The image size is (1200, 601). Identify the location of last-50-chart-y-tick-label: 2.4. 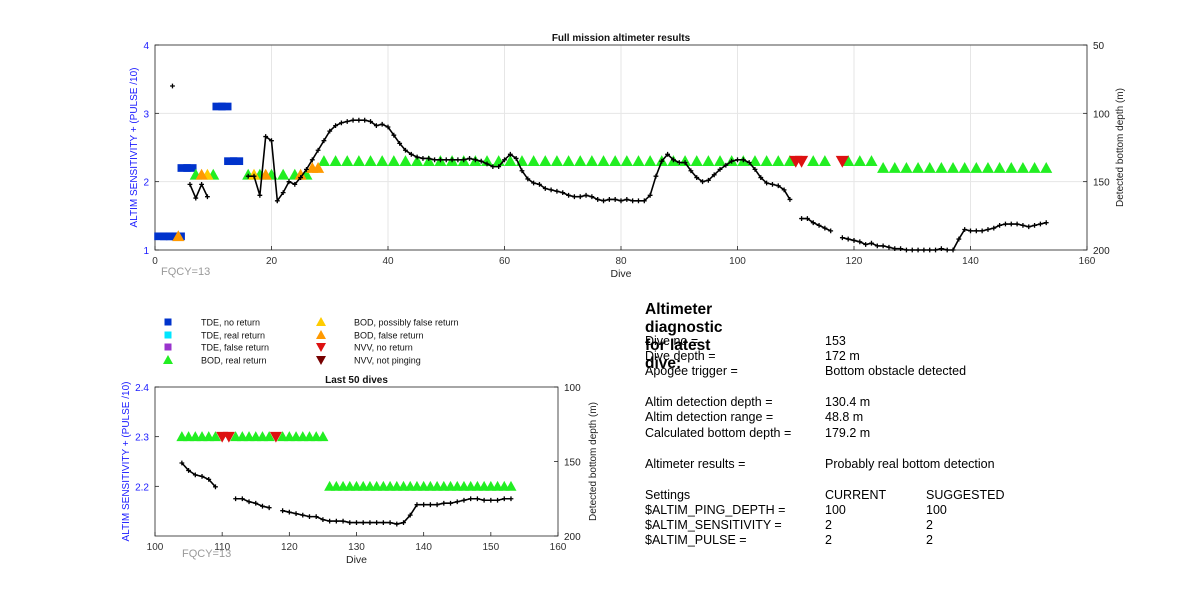
(142, 388).